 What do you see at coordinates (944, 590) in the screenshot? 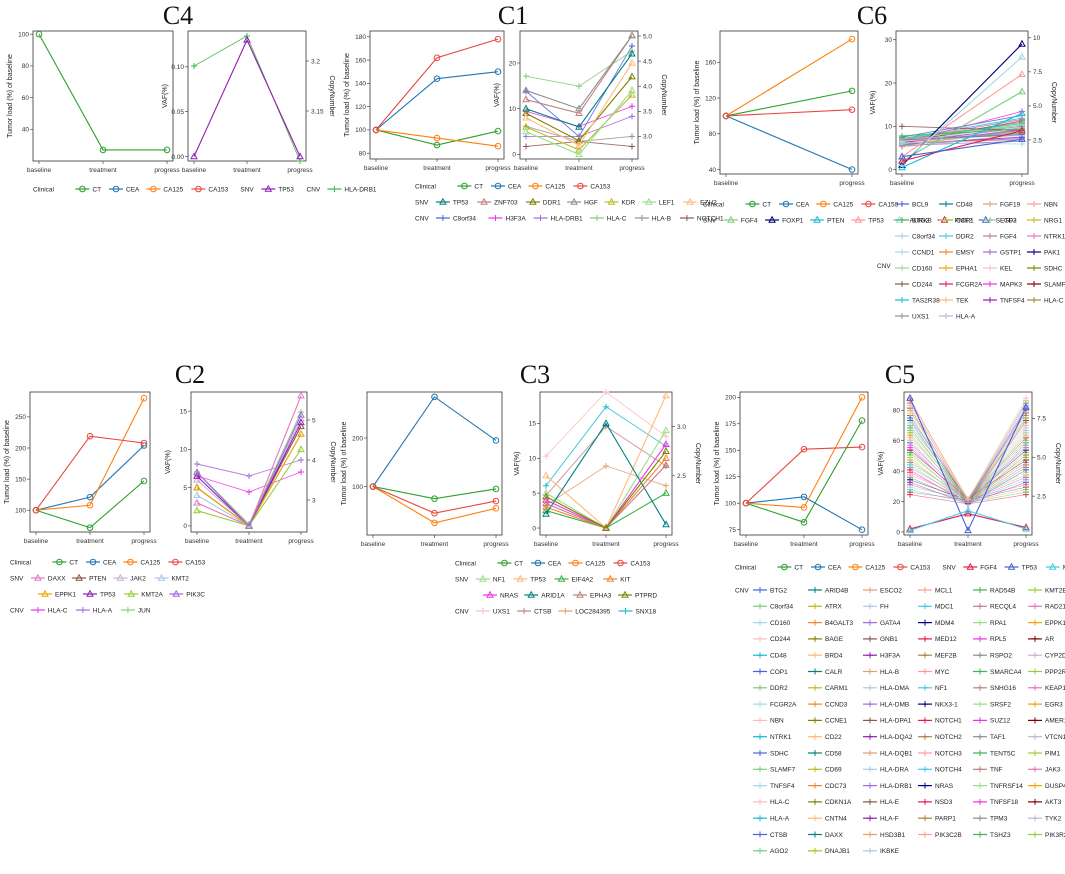
I see `legend-item-label: MCL1` at bounding box center [944, 590].